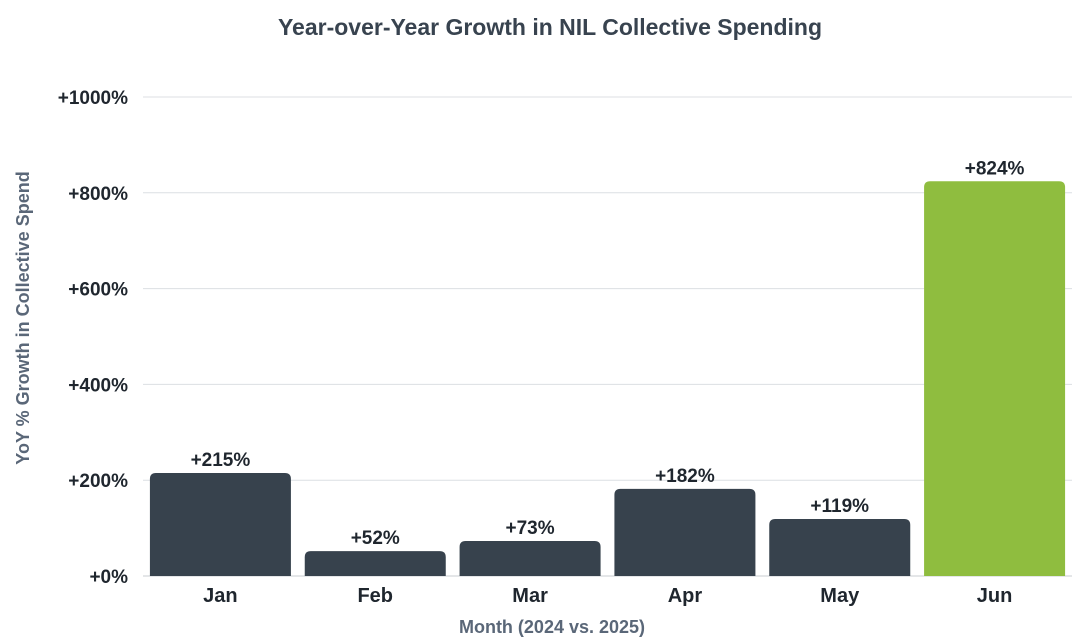 Image resolution: width=1080 pixels, height=639 pixels. What do you see at coordinates (607, 596) in the screenshot?
I see `x-axis-ticks: Jan Feb Mar Apr May Jun` at bounding box center [607, 596].